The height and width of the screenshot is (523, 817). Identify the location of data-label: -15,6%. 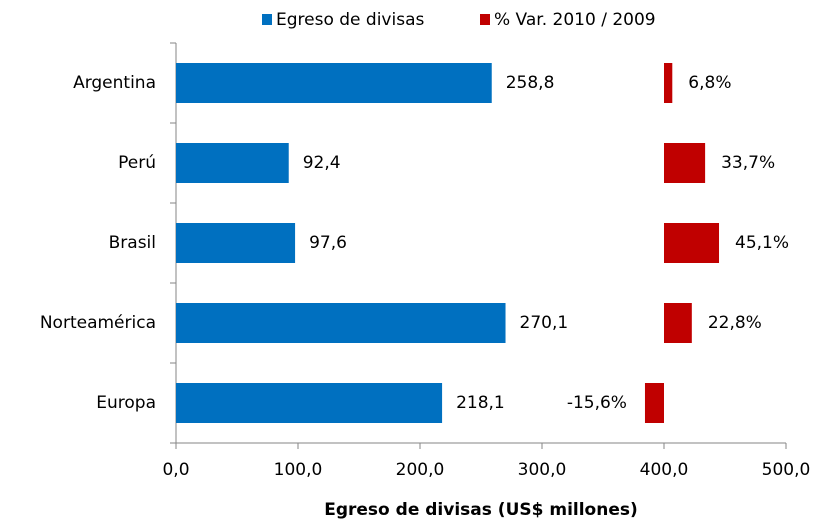
(597, 403).